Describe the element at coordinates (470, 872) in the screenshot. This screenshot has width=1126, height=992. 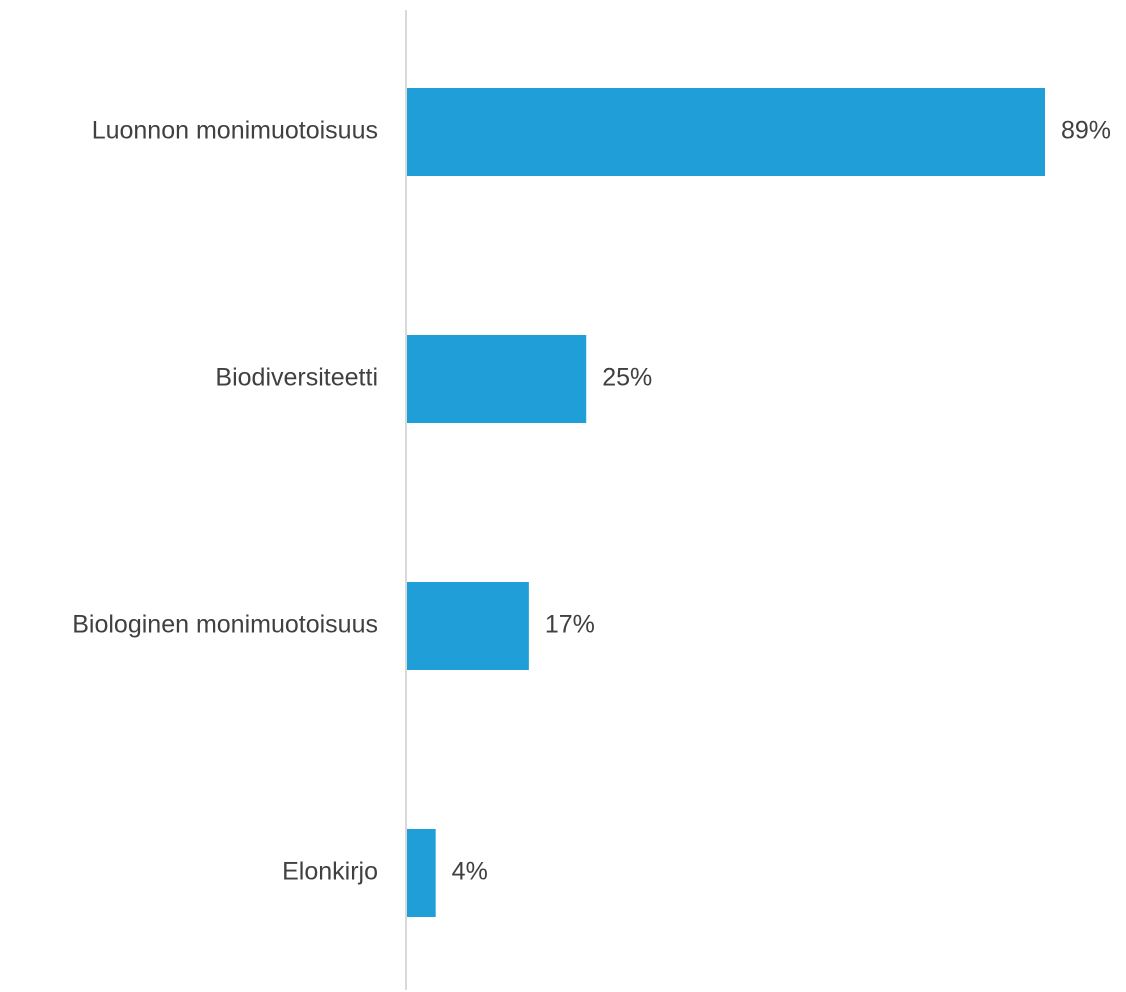
I see `value-label: 4%` at that location.